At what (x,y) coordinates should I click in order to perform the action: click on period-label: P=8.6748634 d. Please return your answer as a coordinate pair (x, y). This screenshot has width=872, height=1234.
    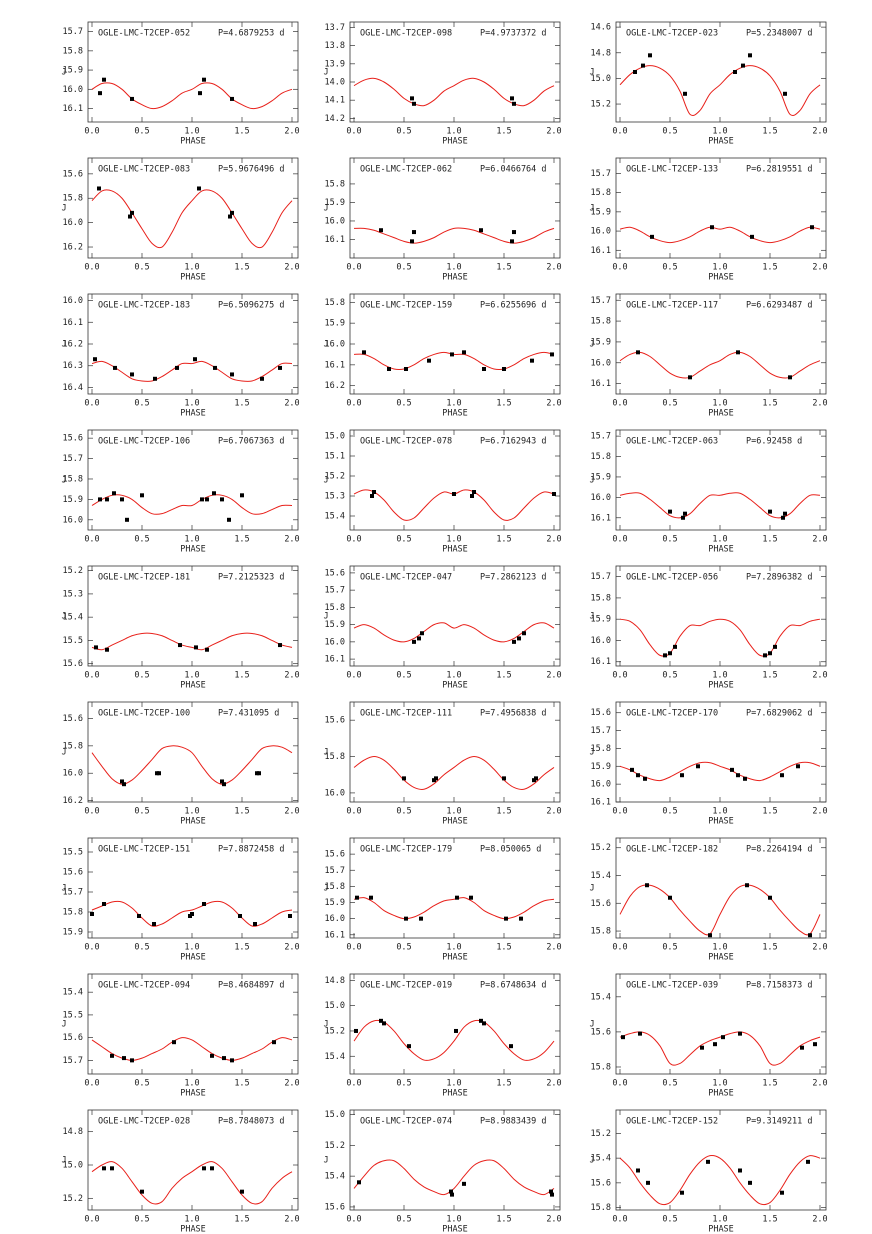
    Looking at the image, I should click on (513, 986).